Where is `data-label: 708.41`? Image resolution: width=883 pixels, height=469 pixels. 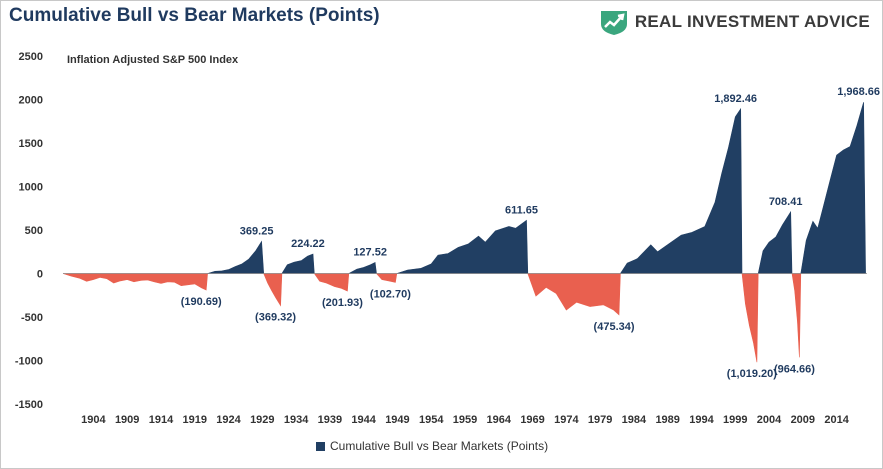
data-label: 708.41 is located at coordinates (786, 202).